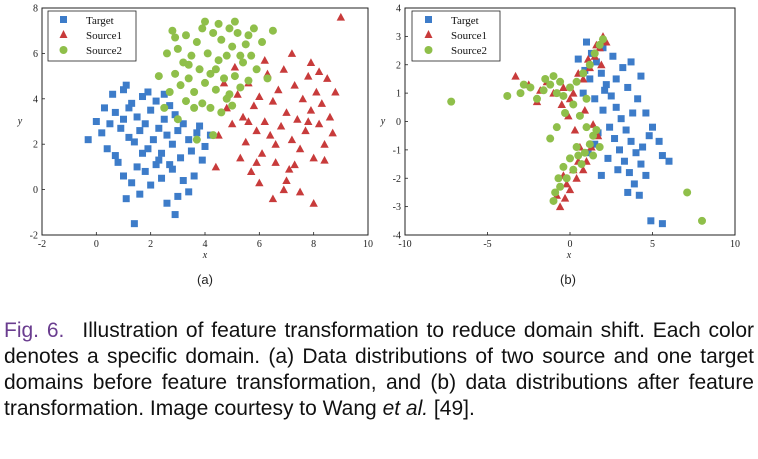 The height and width of the screenshot is (459, 758). I want to click on panel-a-sublabel: (a), so click(205, 279).